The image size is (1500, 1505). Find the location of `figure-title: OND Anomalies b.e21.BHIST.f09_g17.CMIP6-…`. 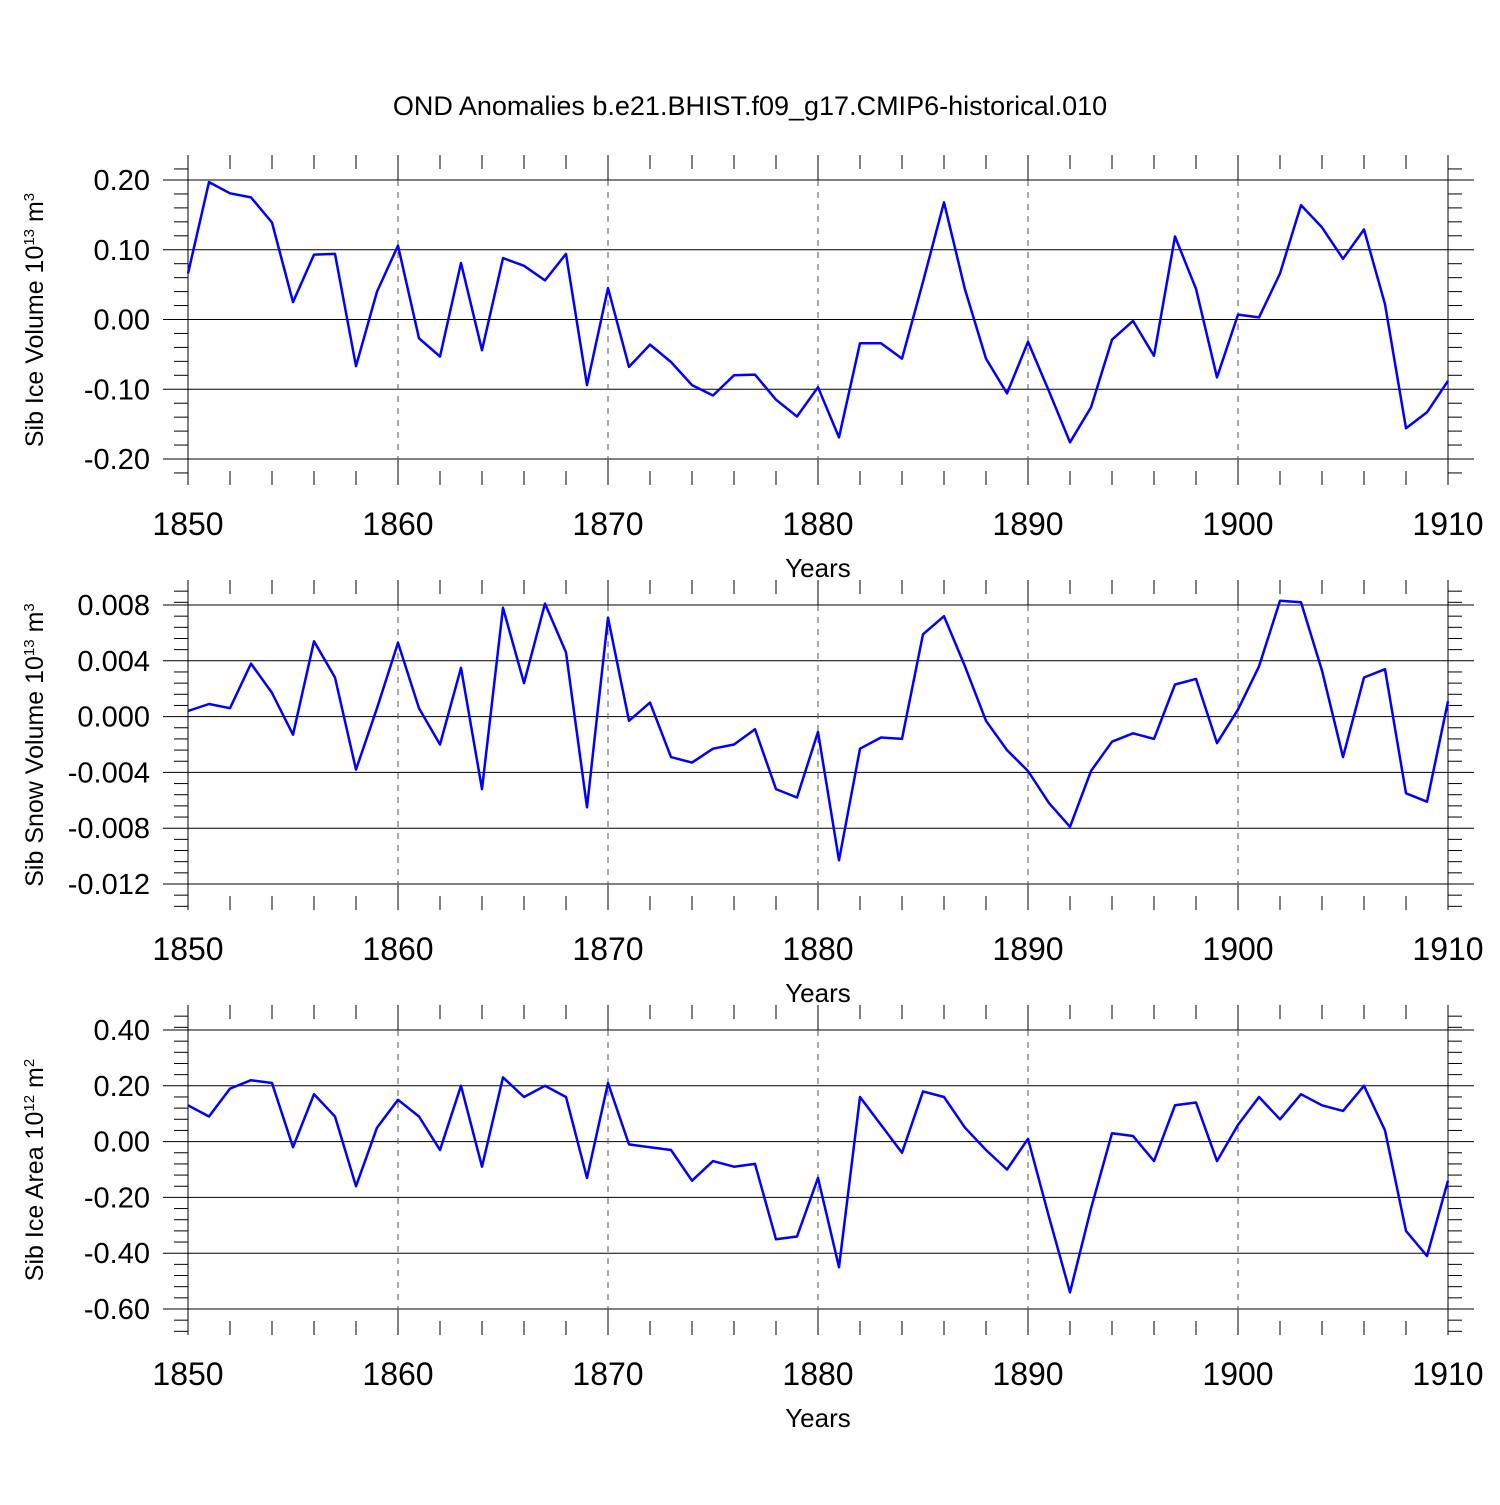

figure-title: OND Anomalies b.e21.BHIST.f09_g17.CMIP6-… is located at coordinates (750, 106).